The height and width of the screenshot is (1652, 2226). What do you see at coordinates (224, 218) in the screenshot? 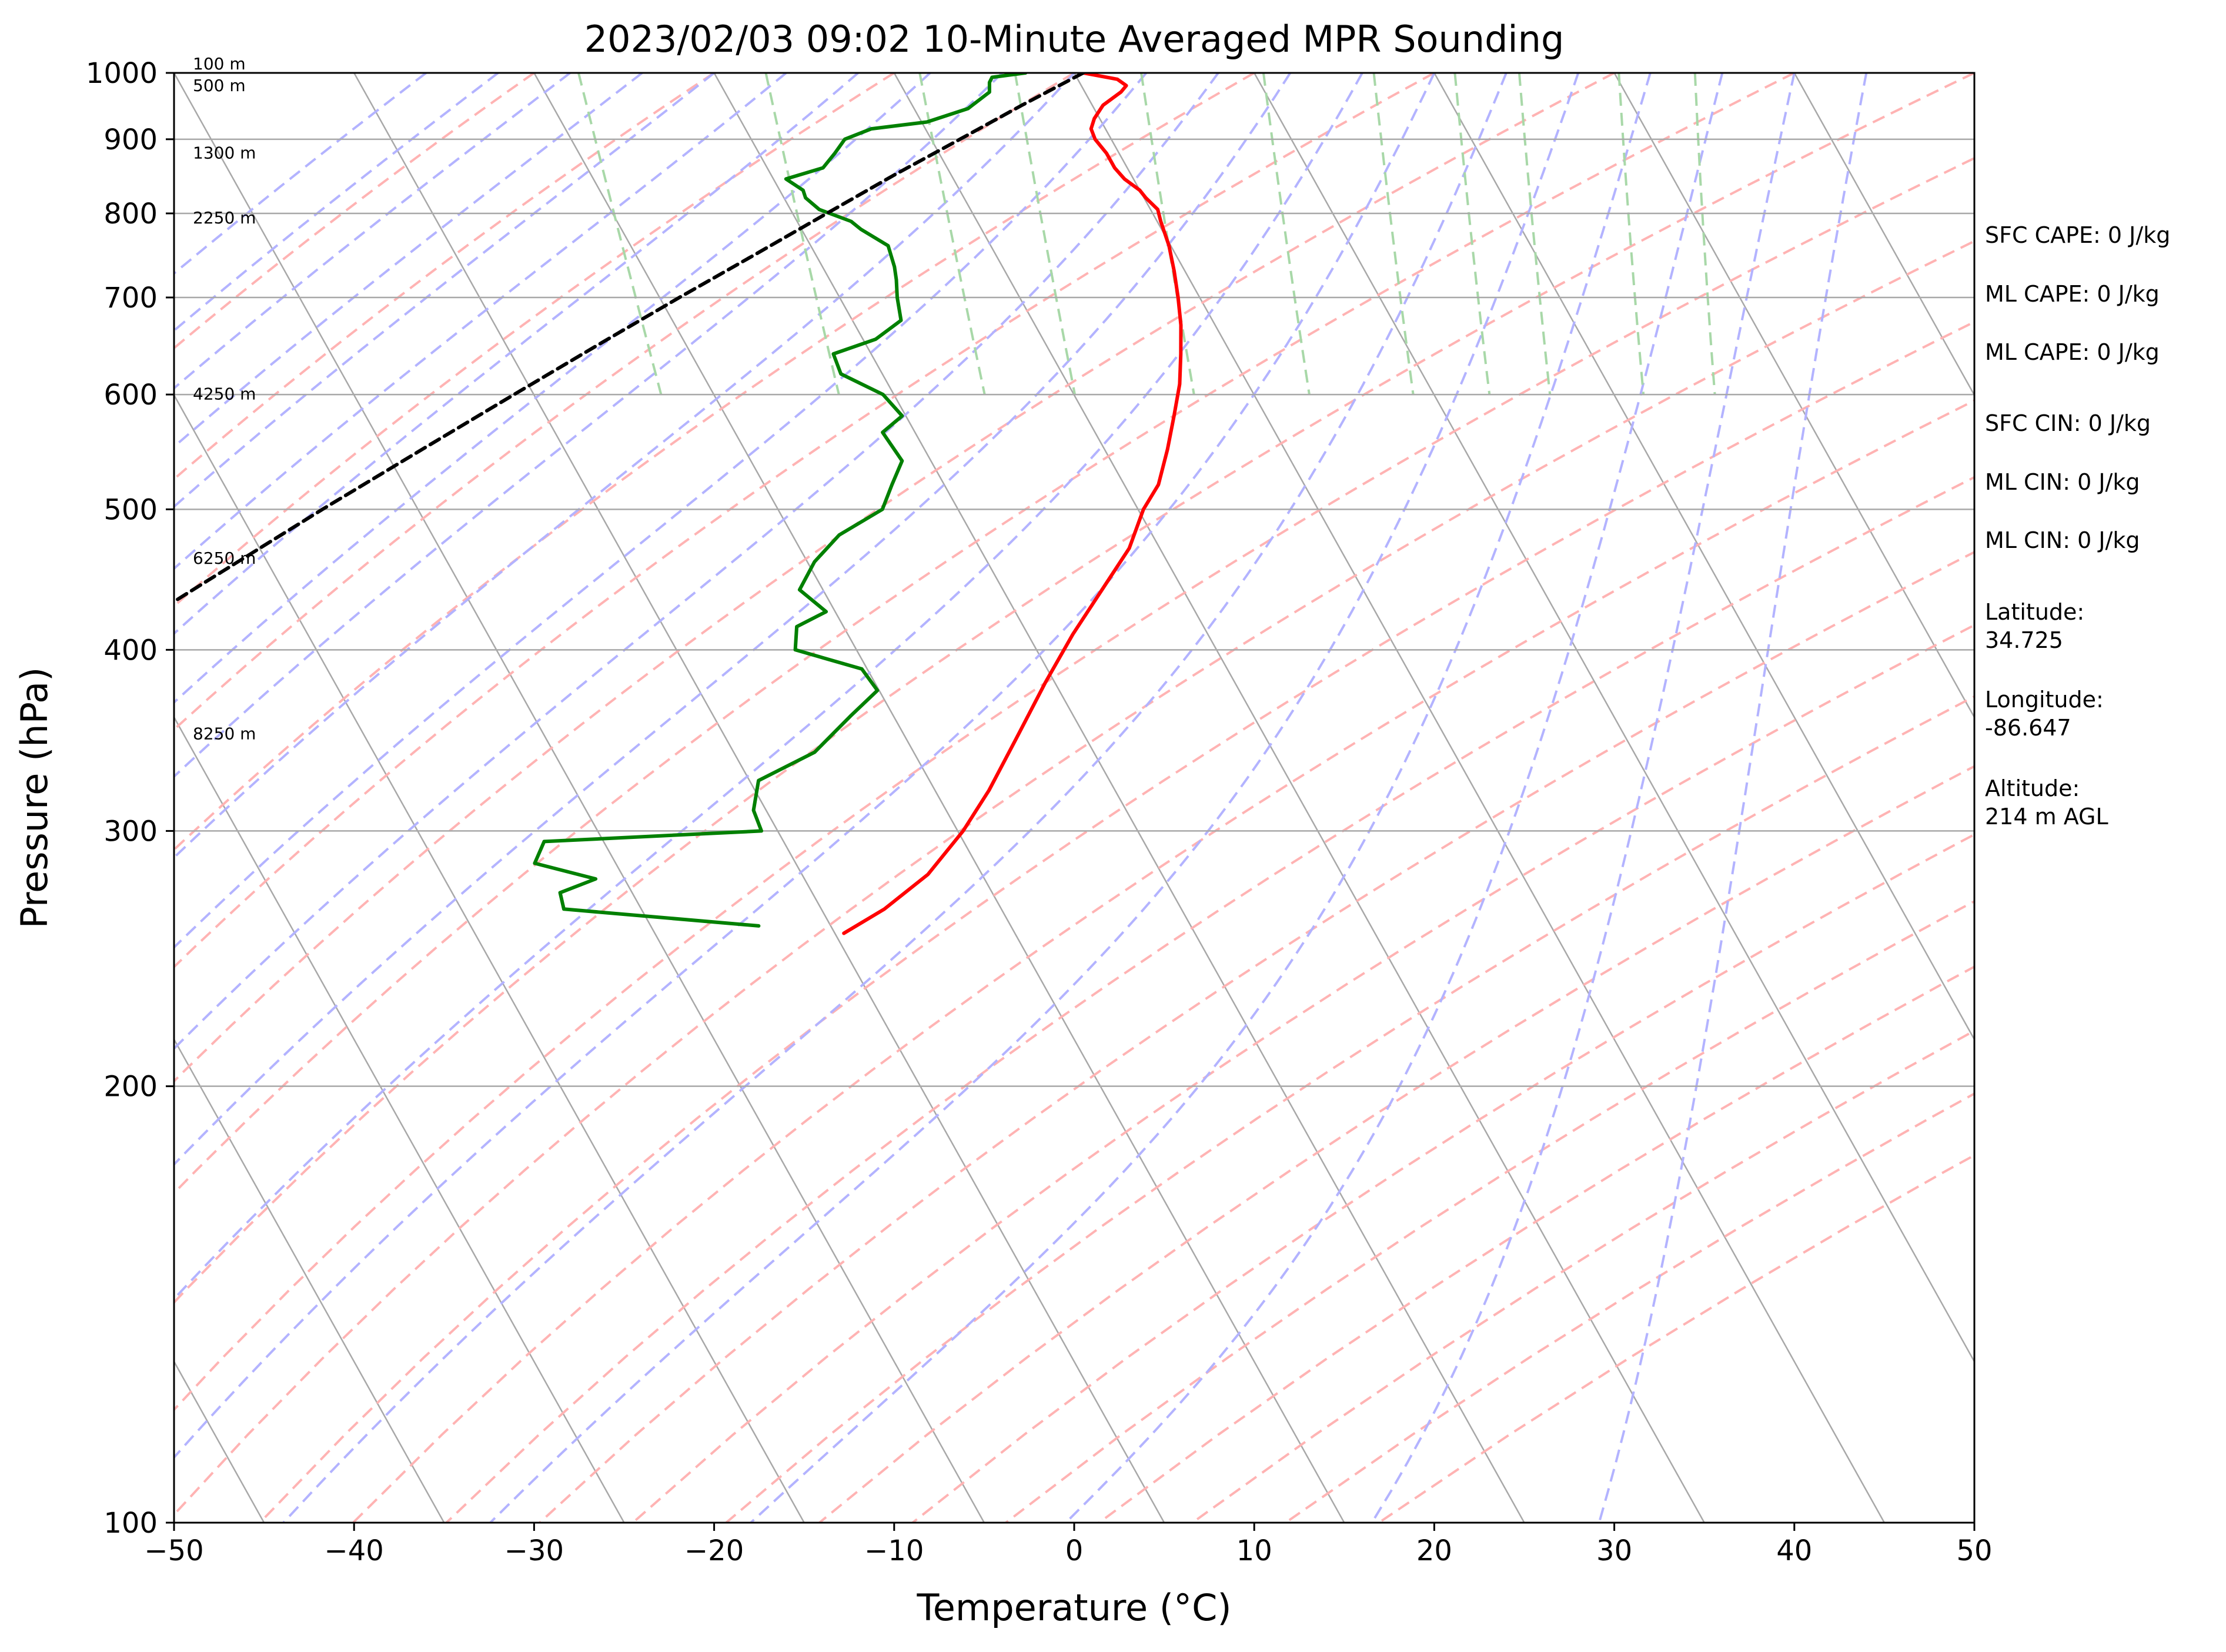
I see `height-label: 2250 m` at bounding box center [224, 218].